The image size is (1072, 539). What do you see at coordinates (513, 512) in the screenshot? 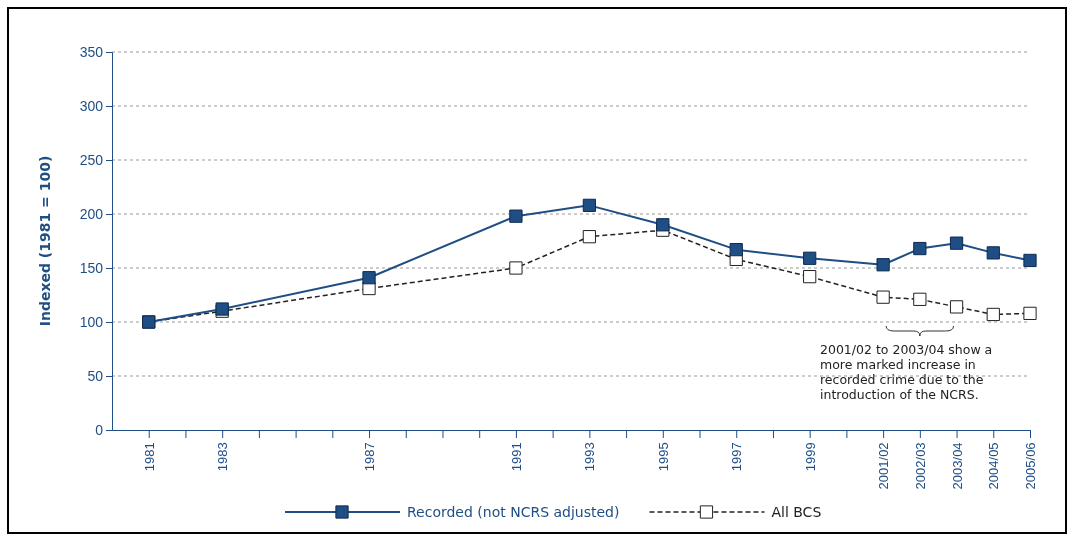
I see `text: Recorded (not NCRS adjusted)` at bounding box center [513, 512].